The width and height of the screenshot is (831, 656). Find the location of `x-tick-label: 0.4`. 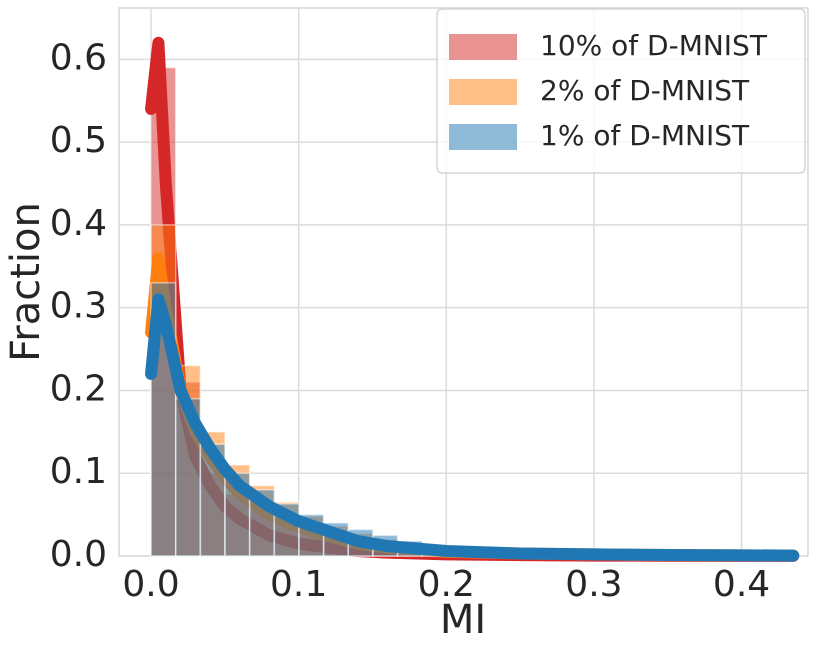

x-tick-label: 0.4 is located at coordinates (741, 584).